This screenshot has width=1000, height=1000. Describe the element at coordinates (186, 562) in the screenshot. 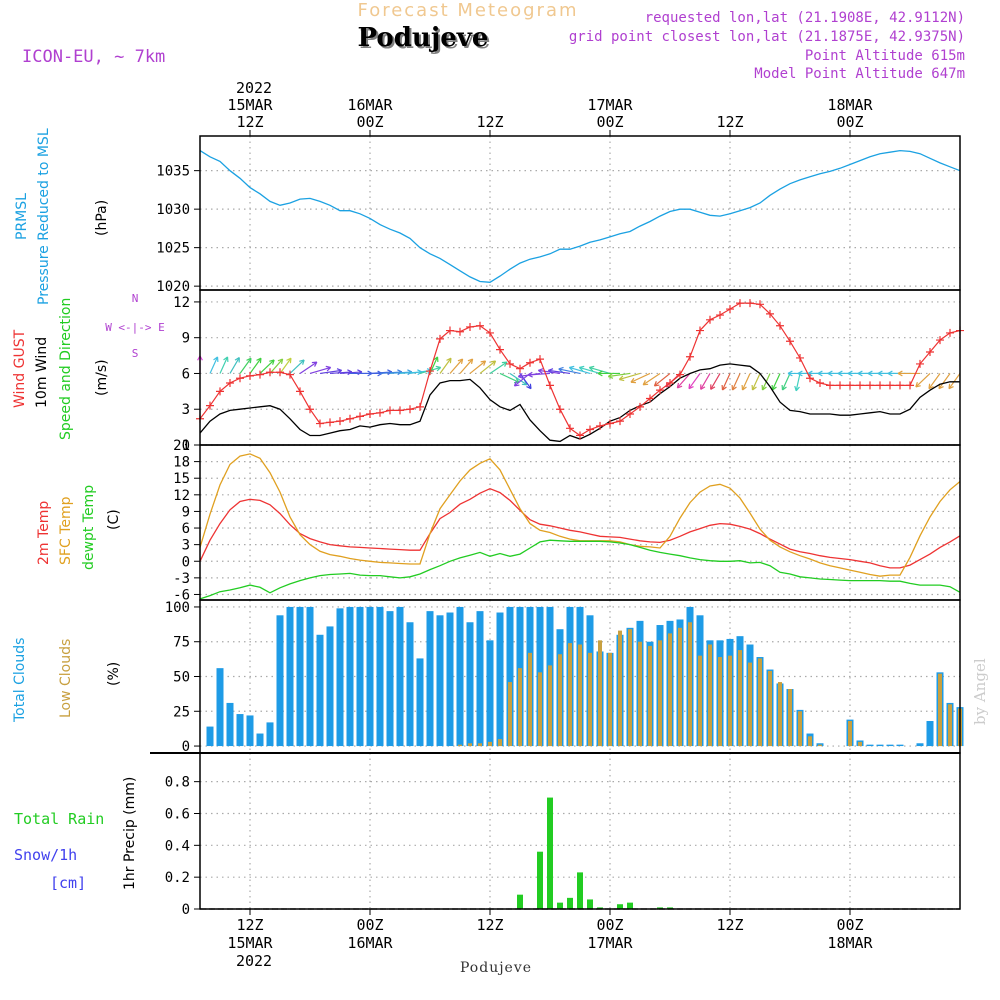

I see `ytick-label: 0` at that location.